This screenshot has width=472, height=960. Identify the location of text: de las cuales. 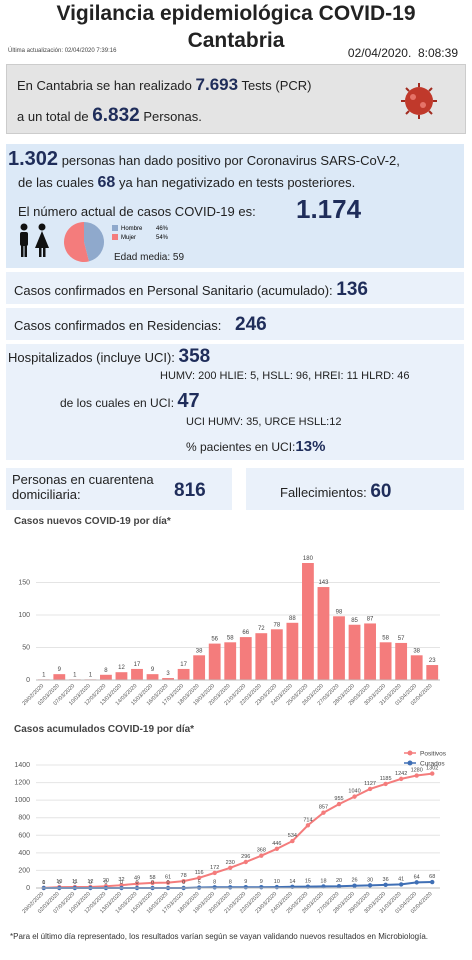
(56, 182).